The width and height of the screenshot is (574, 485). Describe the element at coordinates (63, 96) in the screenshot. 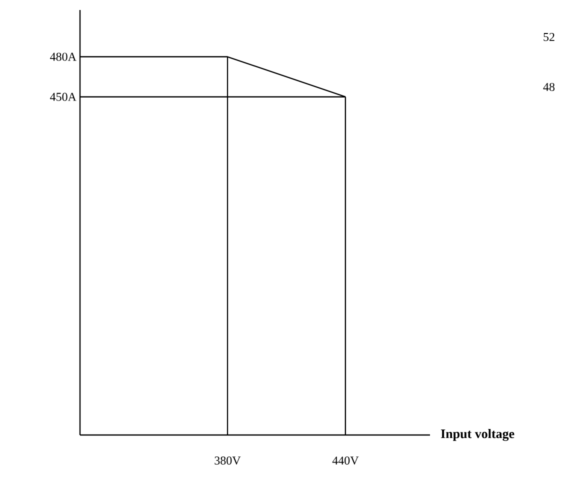

I see `y-tick-label: 450A` at that location.